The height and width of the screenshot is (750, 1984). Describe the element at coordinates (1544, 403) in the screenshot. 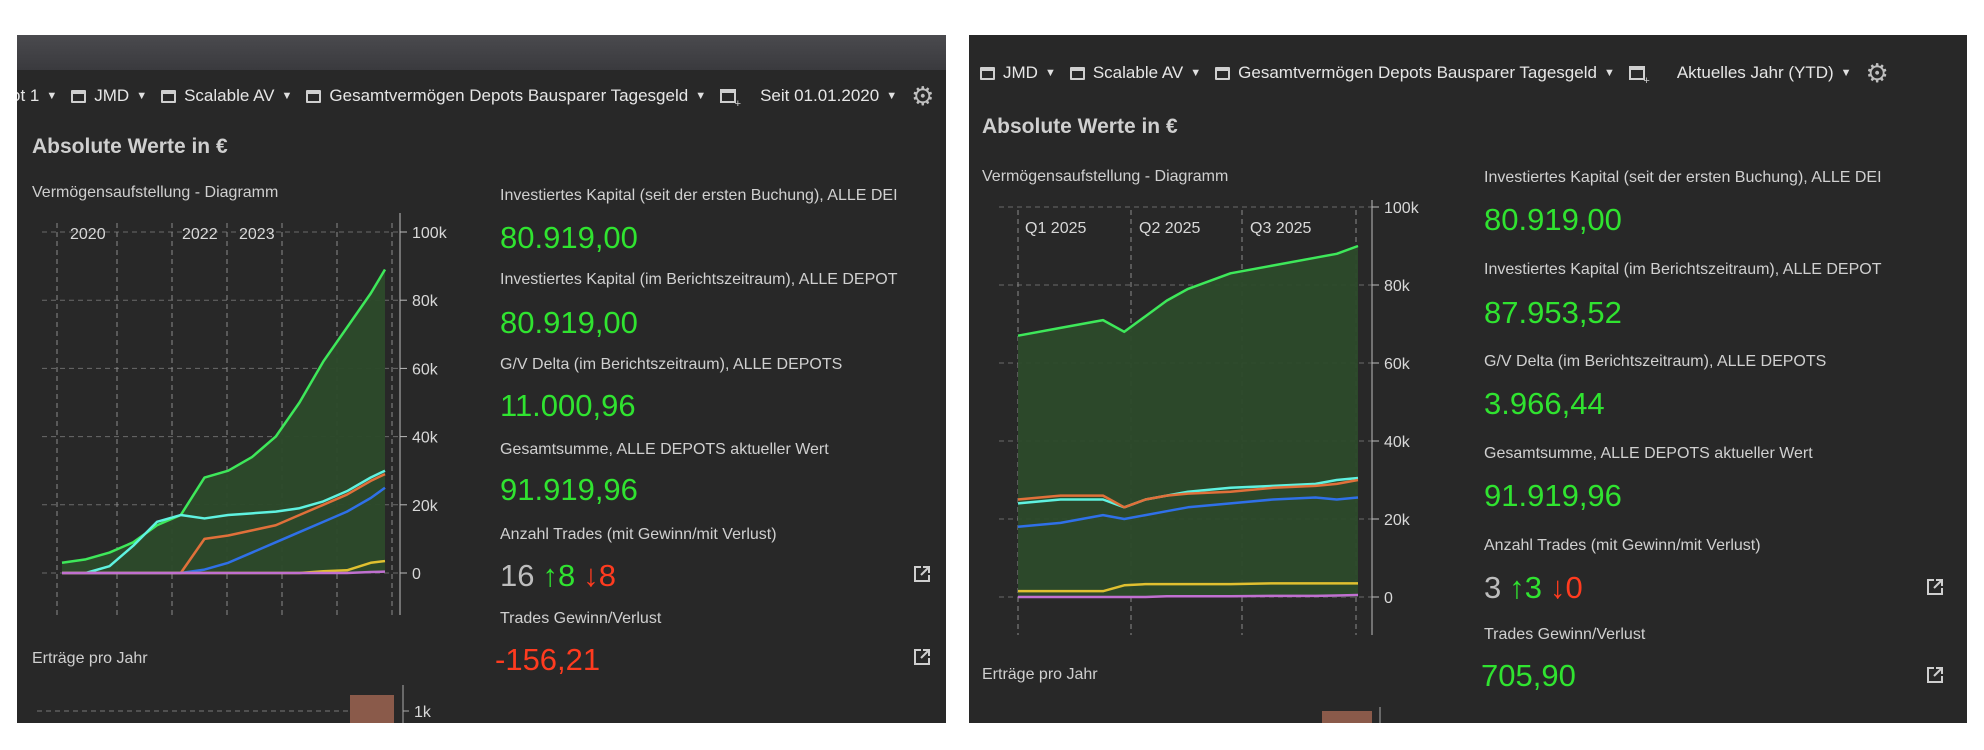

I see `kpi-value: 3.966,44` at that location.